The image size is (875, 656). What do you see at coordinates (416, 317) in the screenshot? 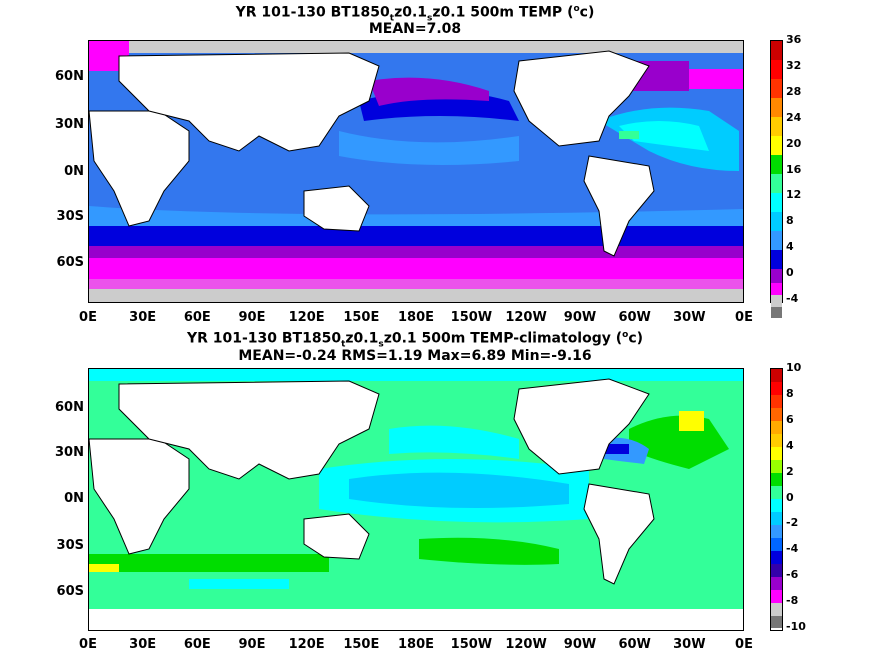
I see `p1-lon-label: 180E` at bounding box center [416, 317].